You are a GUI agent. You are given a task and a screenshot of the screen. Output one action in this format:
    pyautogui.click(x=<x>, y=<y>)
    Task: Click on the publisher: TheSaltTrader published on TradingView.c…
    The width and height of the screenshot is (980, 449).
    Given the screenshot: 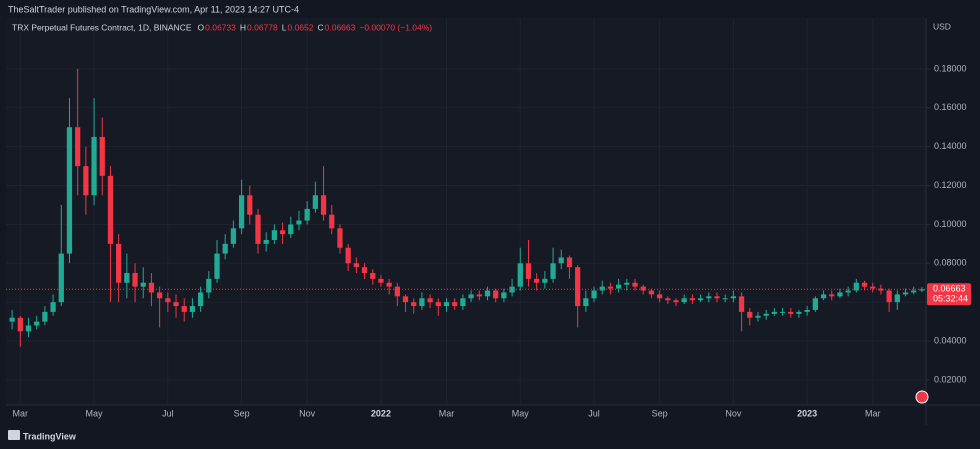 What is the action you would take?
    pyautogui.click(x=153, y=9)
    